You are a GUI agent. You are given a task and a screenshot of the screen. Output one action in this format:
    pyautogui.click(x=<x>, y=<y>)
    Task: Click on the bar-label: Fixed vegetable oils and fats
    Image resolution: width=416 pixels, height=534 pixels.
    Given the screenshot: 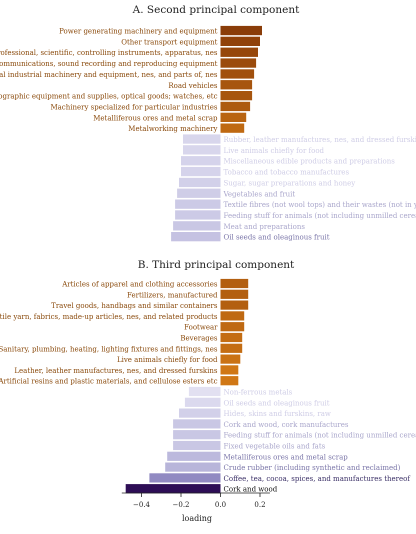 What is the action you would take?
    pyautogui.click(x=275, y=447)
    